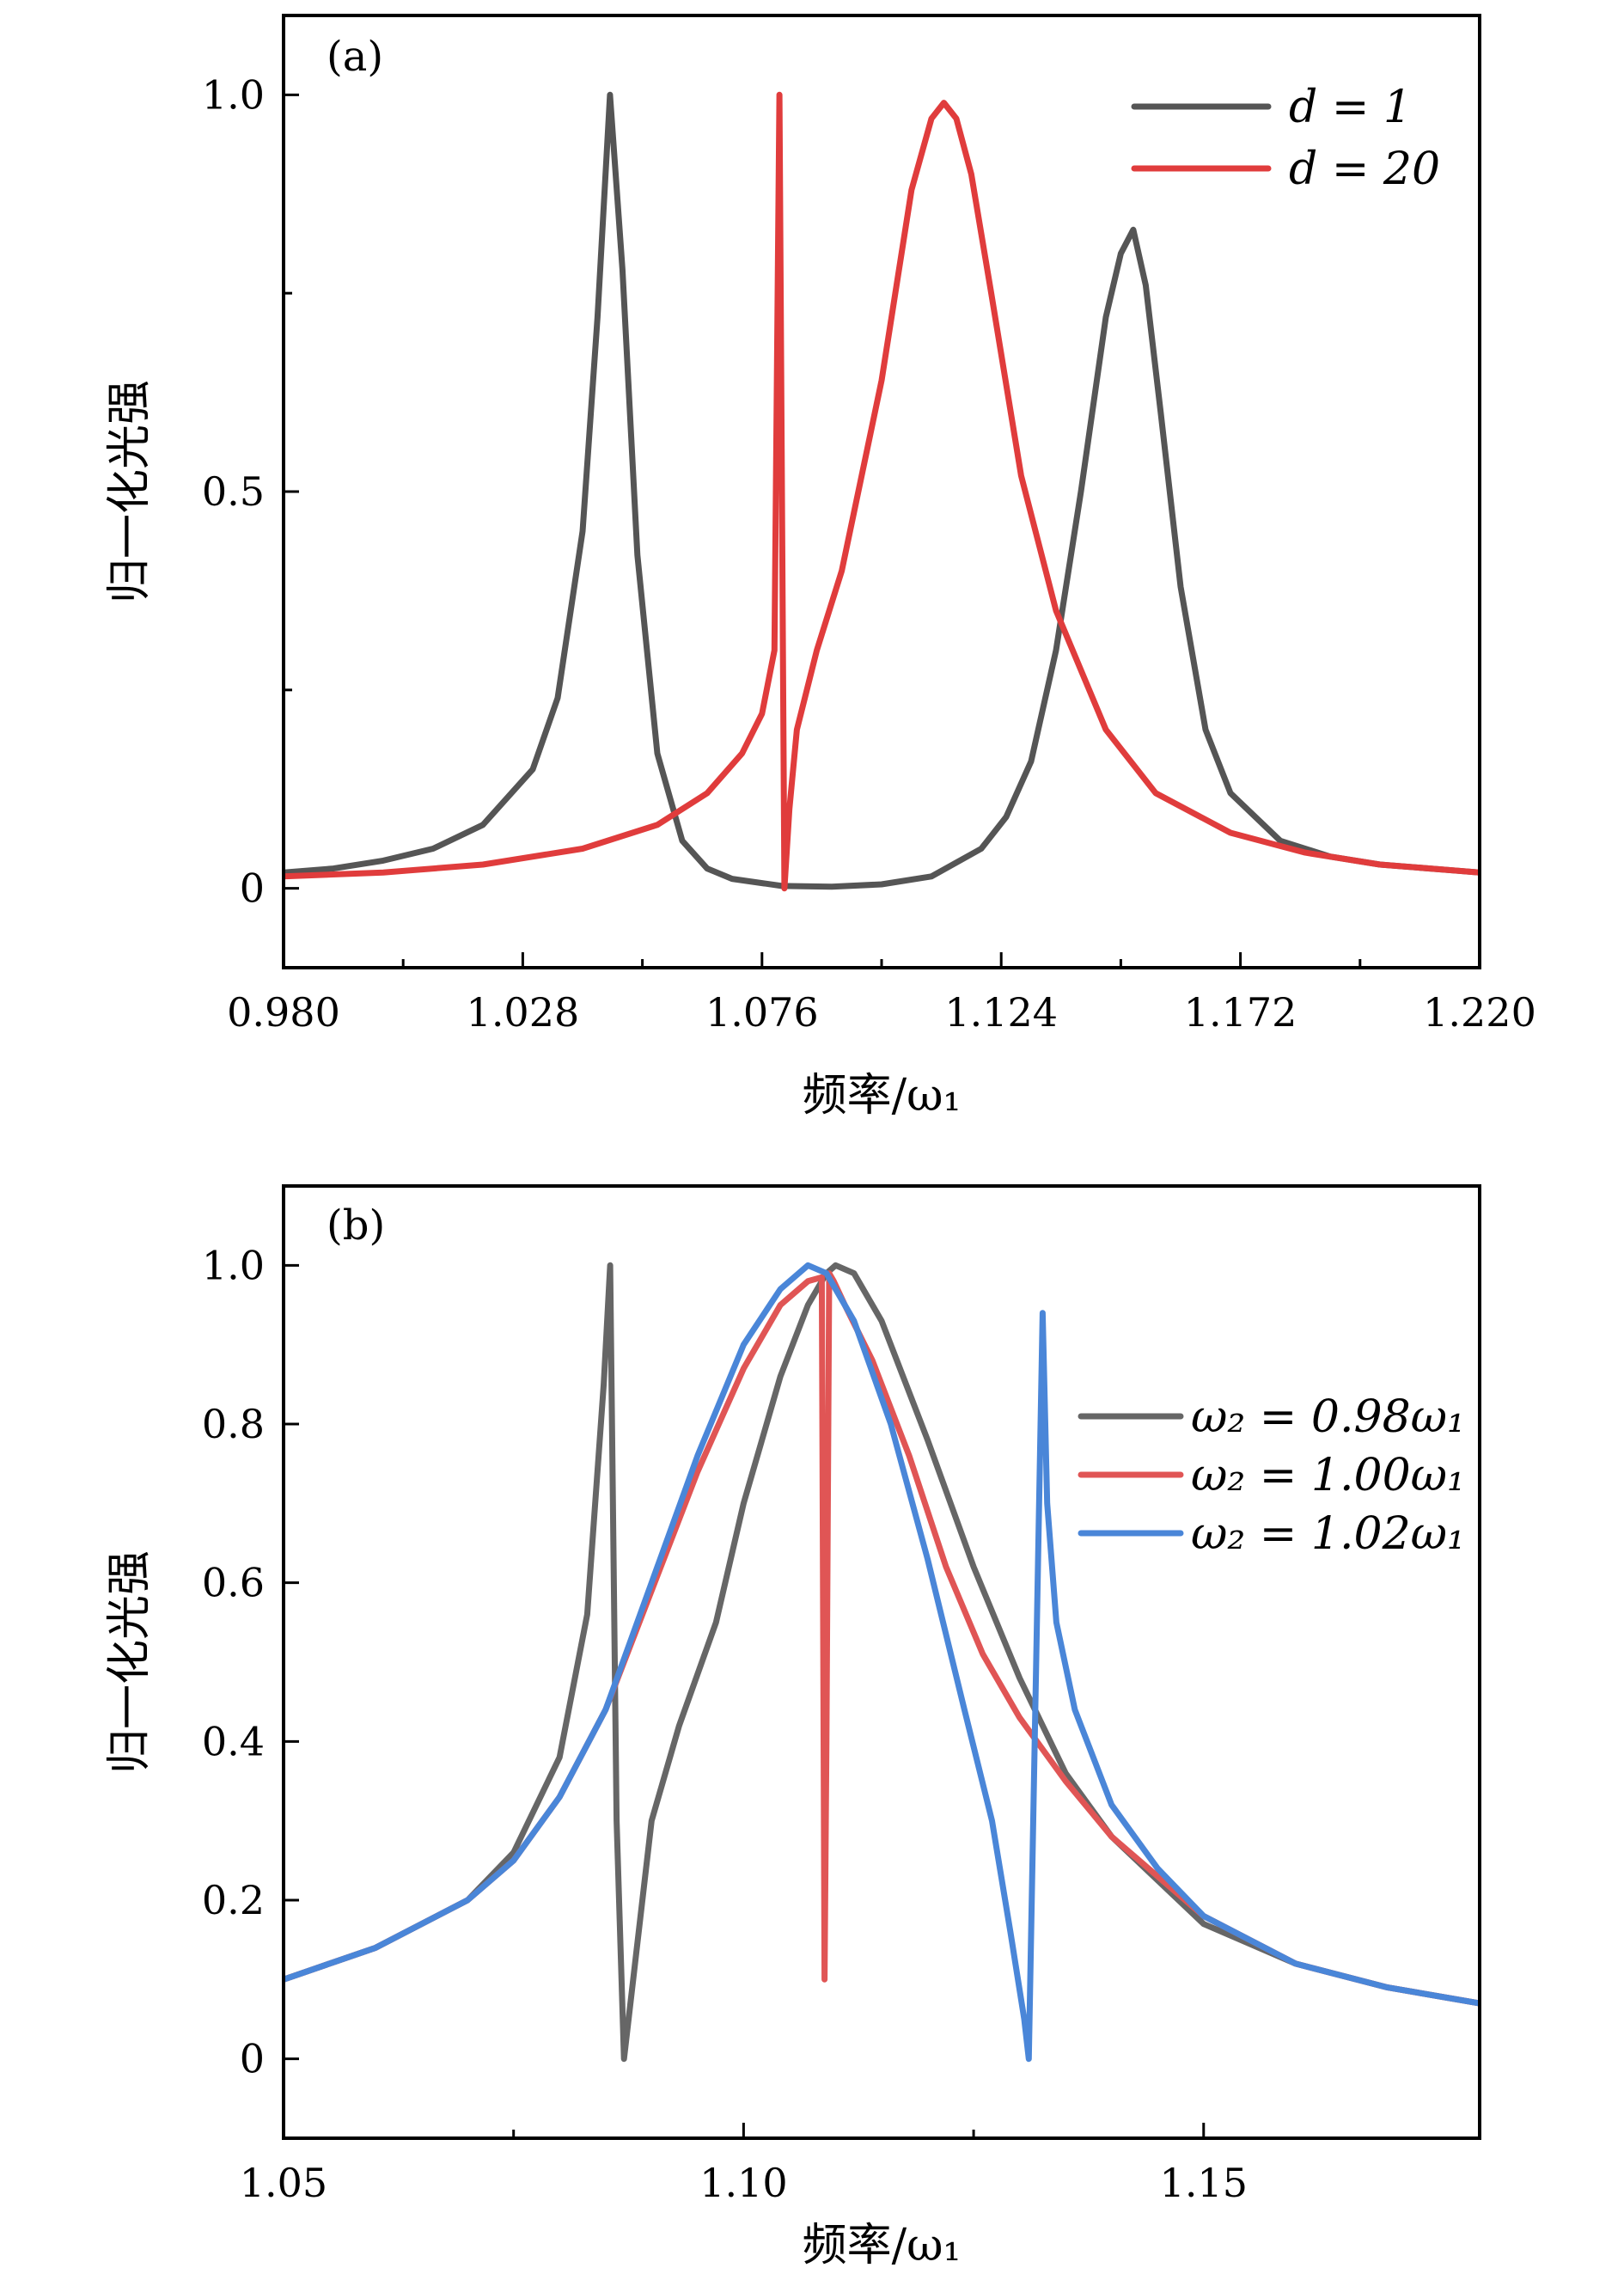  I want to click on legend-label-1: d = 1, so click(1350, 108).